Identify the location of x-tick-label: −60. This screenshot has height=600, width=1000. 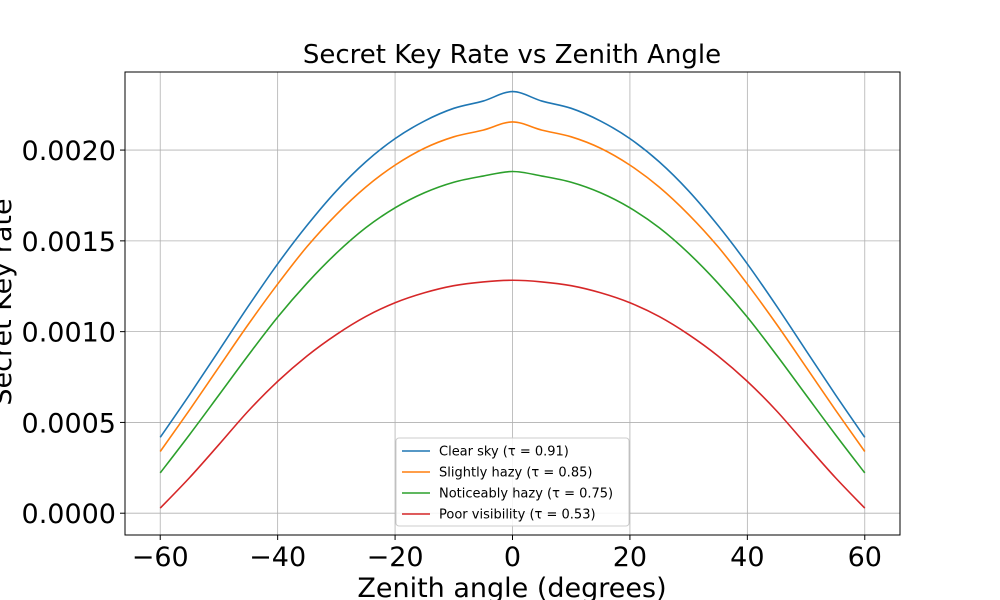
(160, 557).